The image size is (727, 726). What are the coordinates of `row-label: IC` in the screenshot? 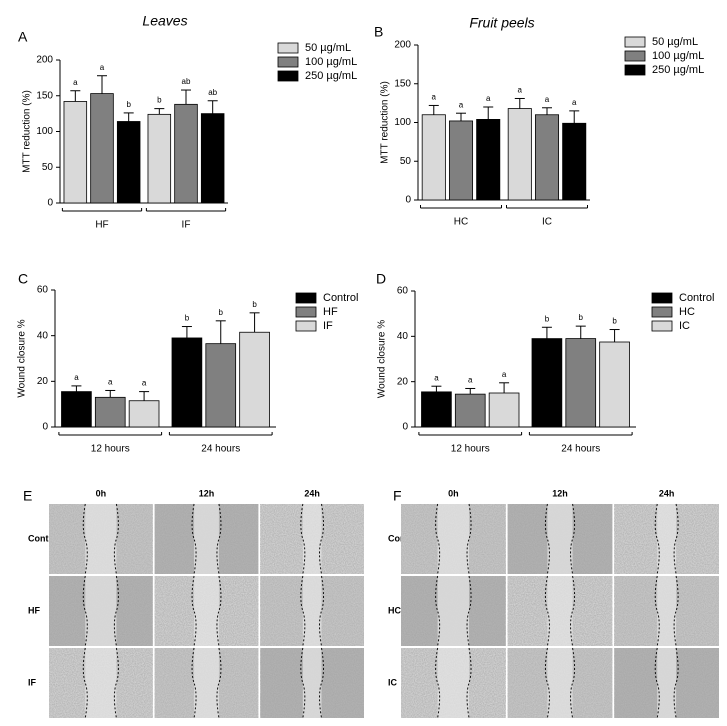 It's located at (393, 682).